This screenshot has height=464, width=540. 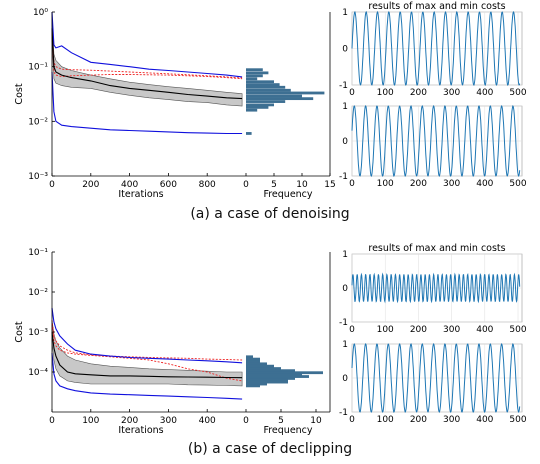 What do you see at coordinates (147, 376) in the screenshot?
I see `b-cost-lower-envelope` at bounding box center [147, 376].